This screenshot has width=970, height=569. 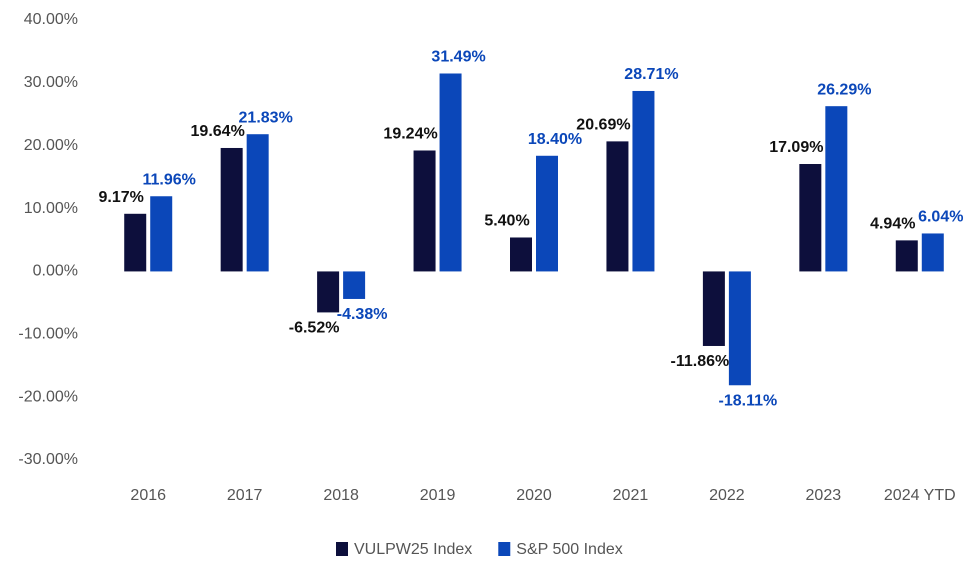 What do you see at coordinates (920, 495) in the screenshot?
I see `x-tick-label: 2024 YTD` at bounding box center [920, 495].